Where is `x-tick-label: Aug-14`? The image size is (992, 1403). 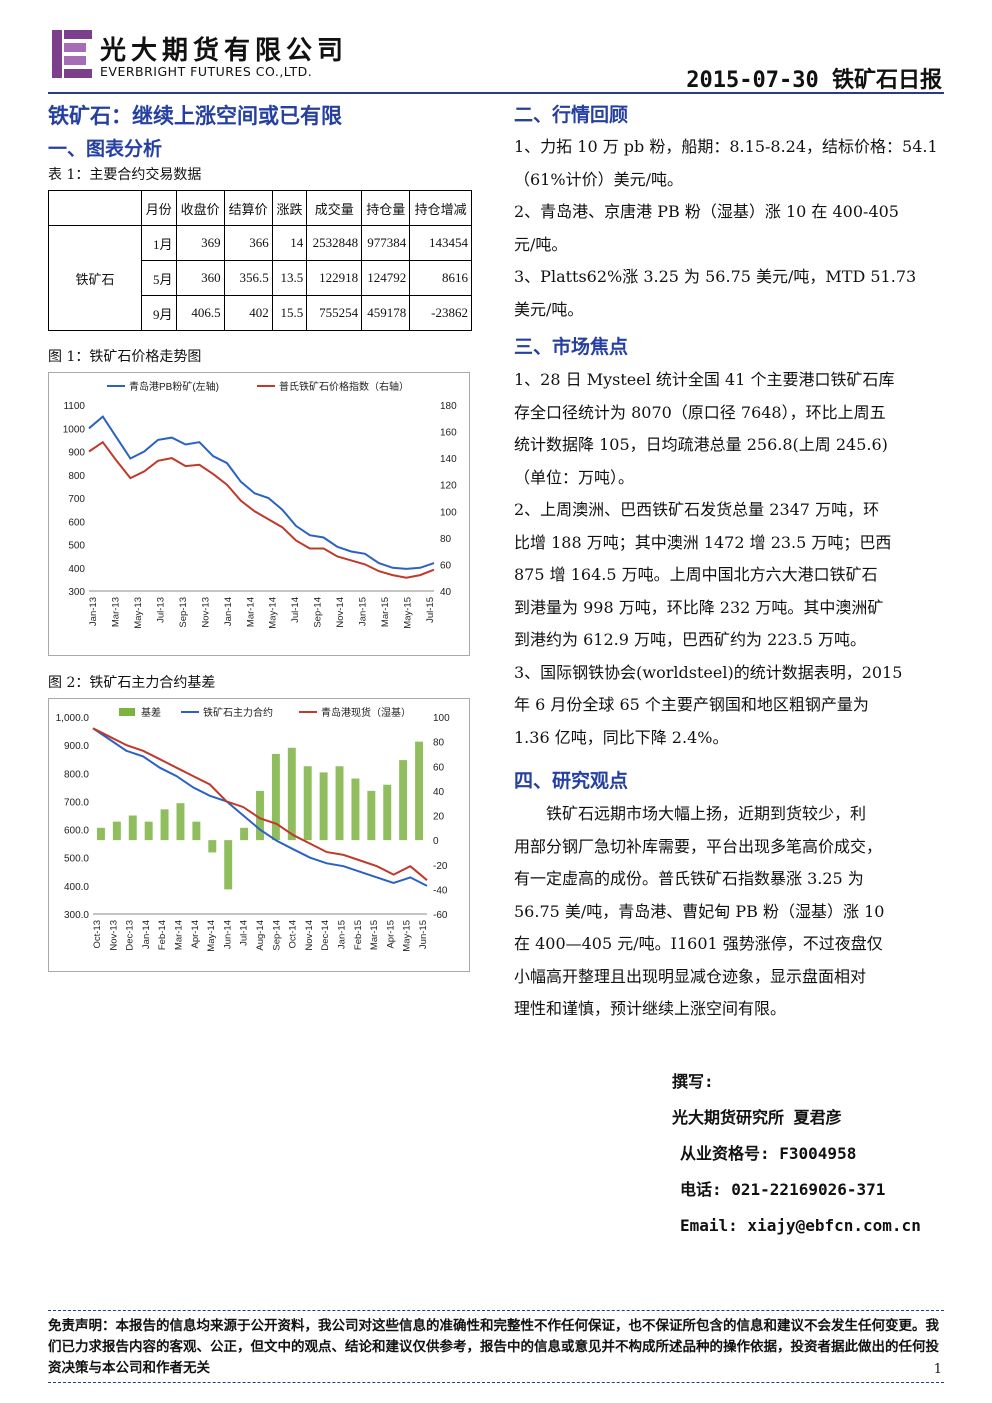
x-tick-label: Aug-14 is located at coordinates (260, 935).